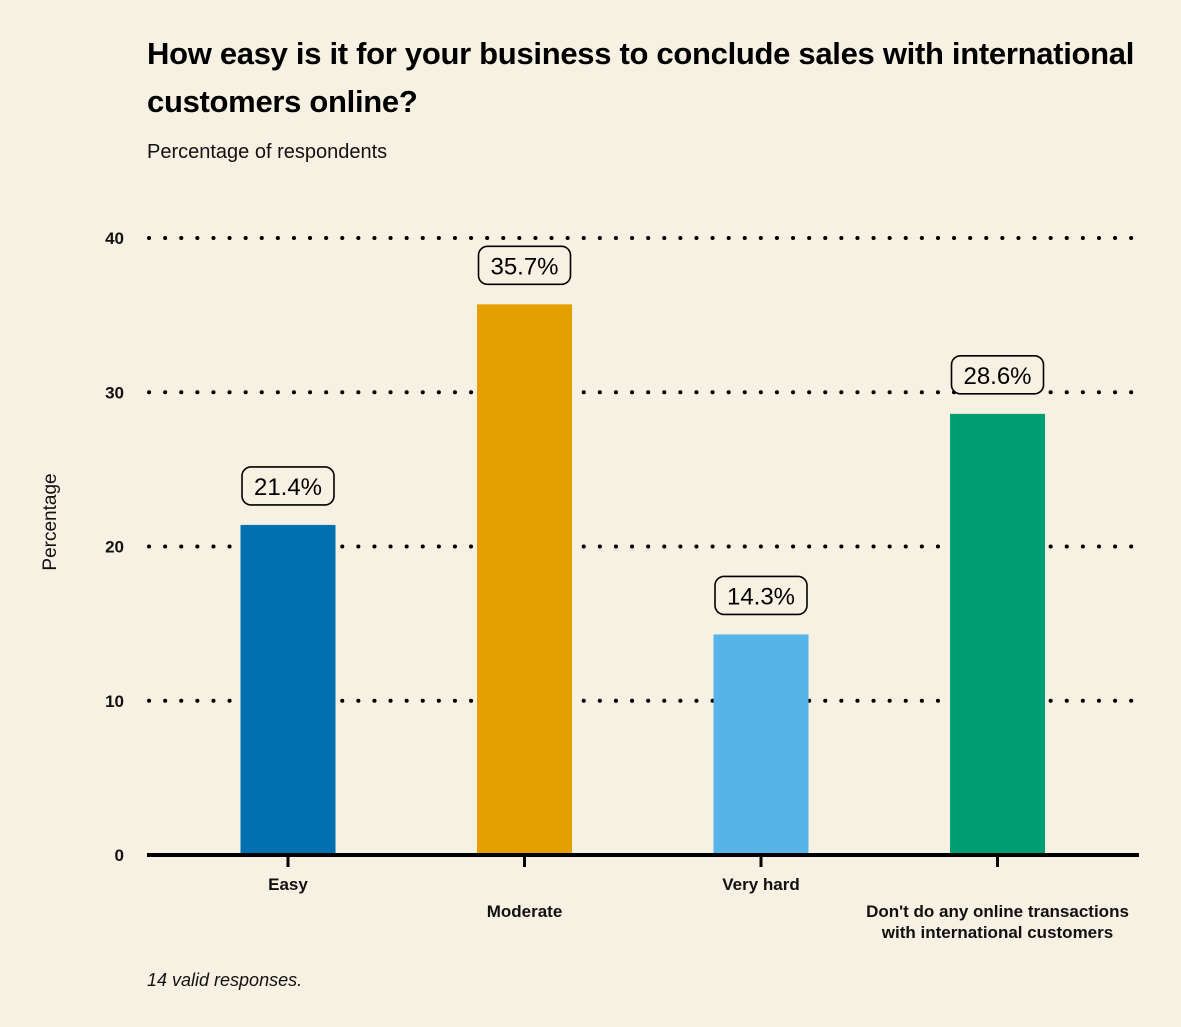  What do you see at coordinates (643, 860) in the screenshot?
I see `axes` at bounding box center [643, 860].